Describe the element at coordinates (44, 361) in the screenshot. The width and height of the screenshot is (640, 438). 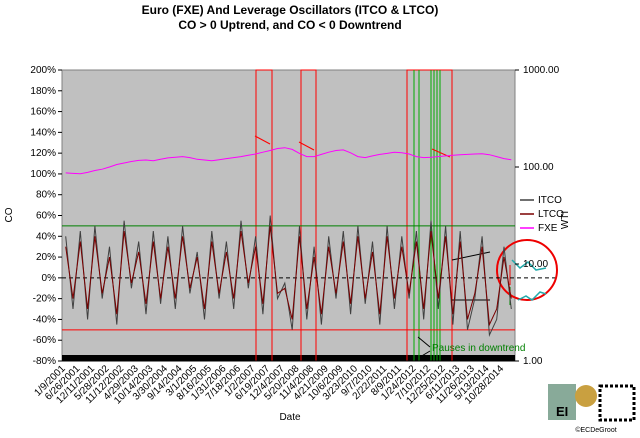
I see `y-tick-label: -80%` at that location.